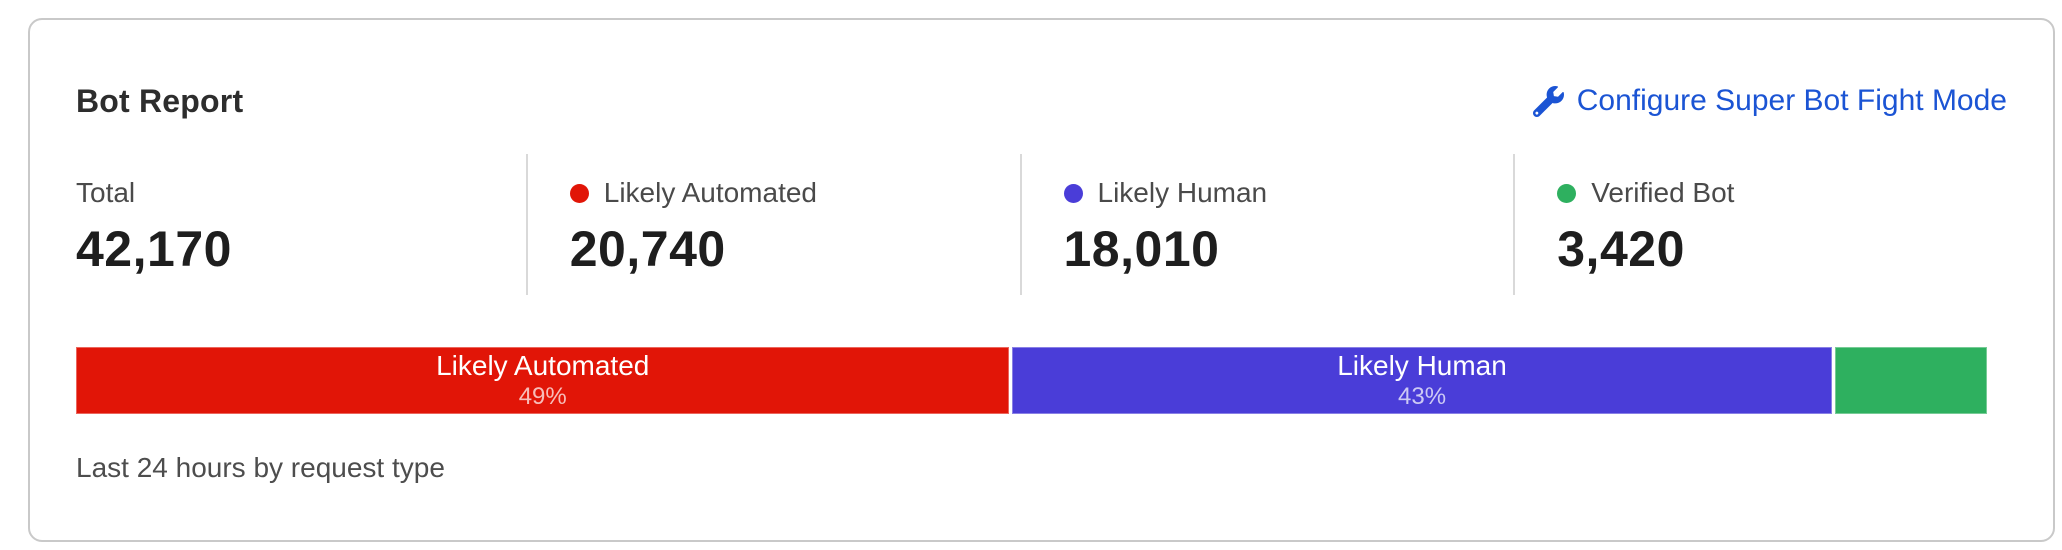  I want to click on stat-likely-human-value: 18,010, so click(1141, 249).